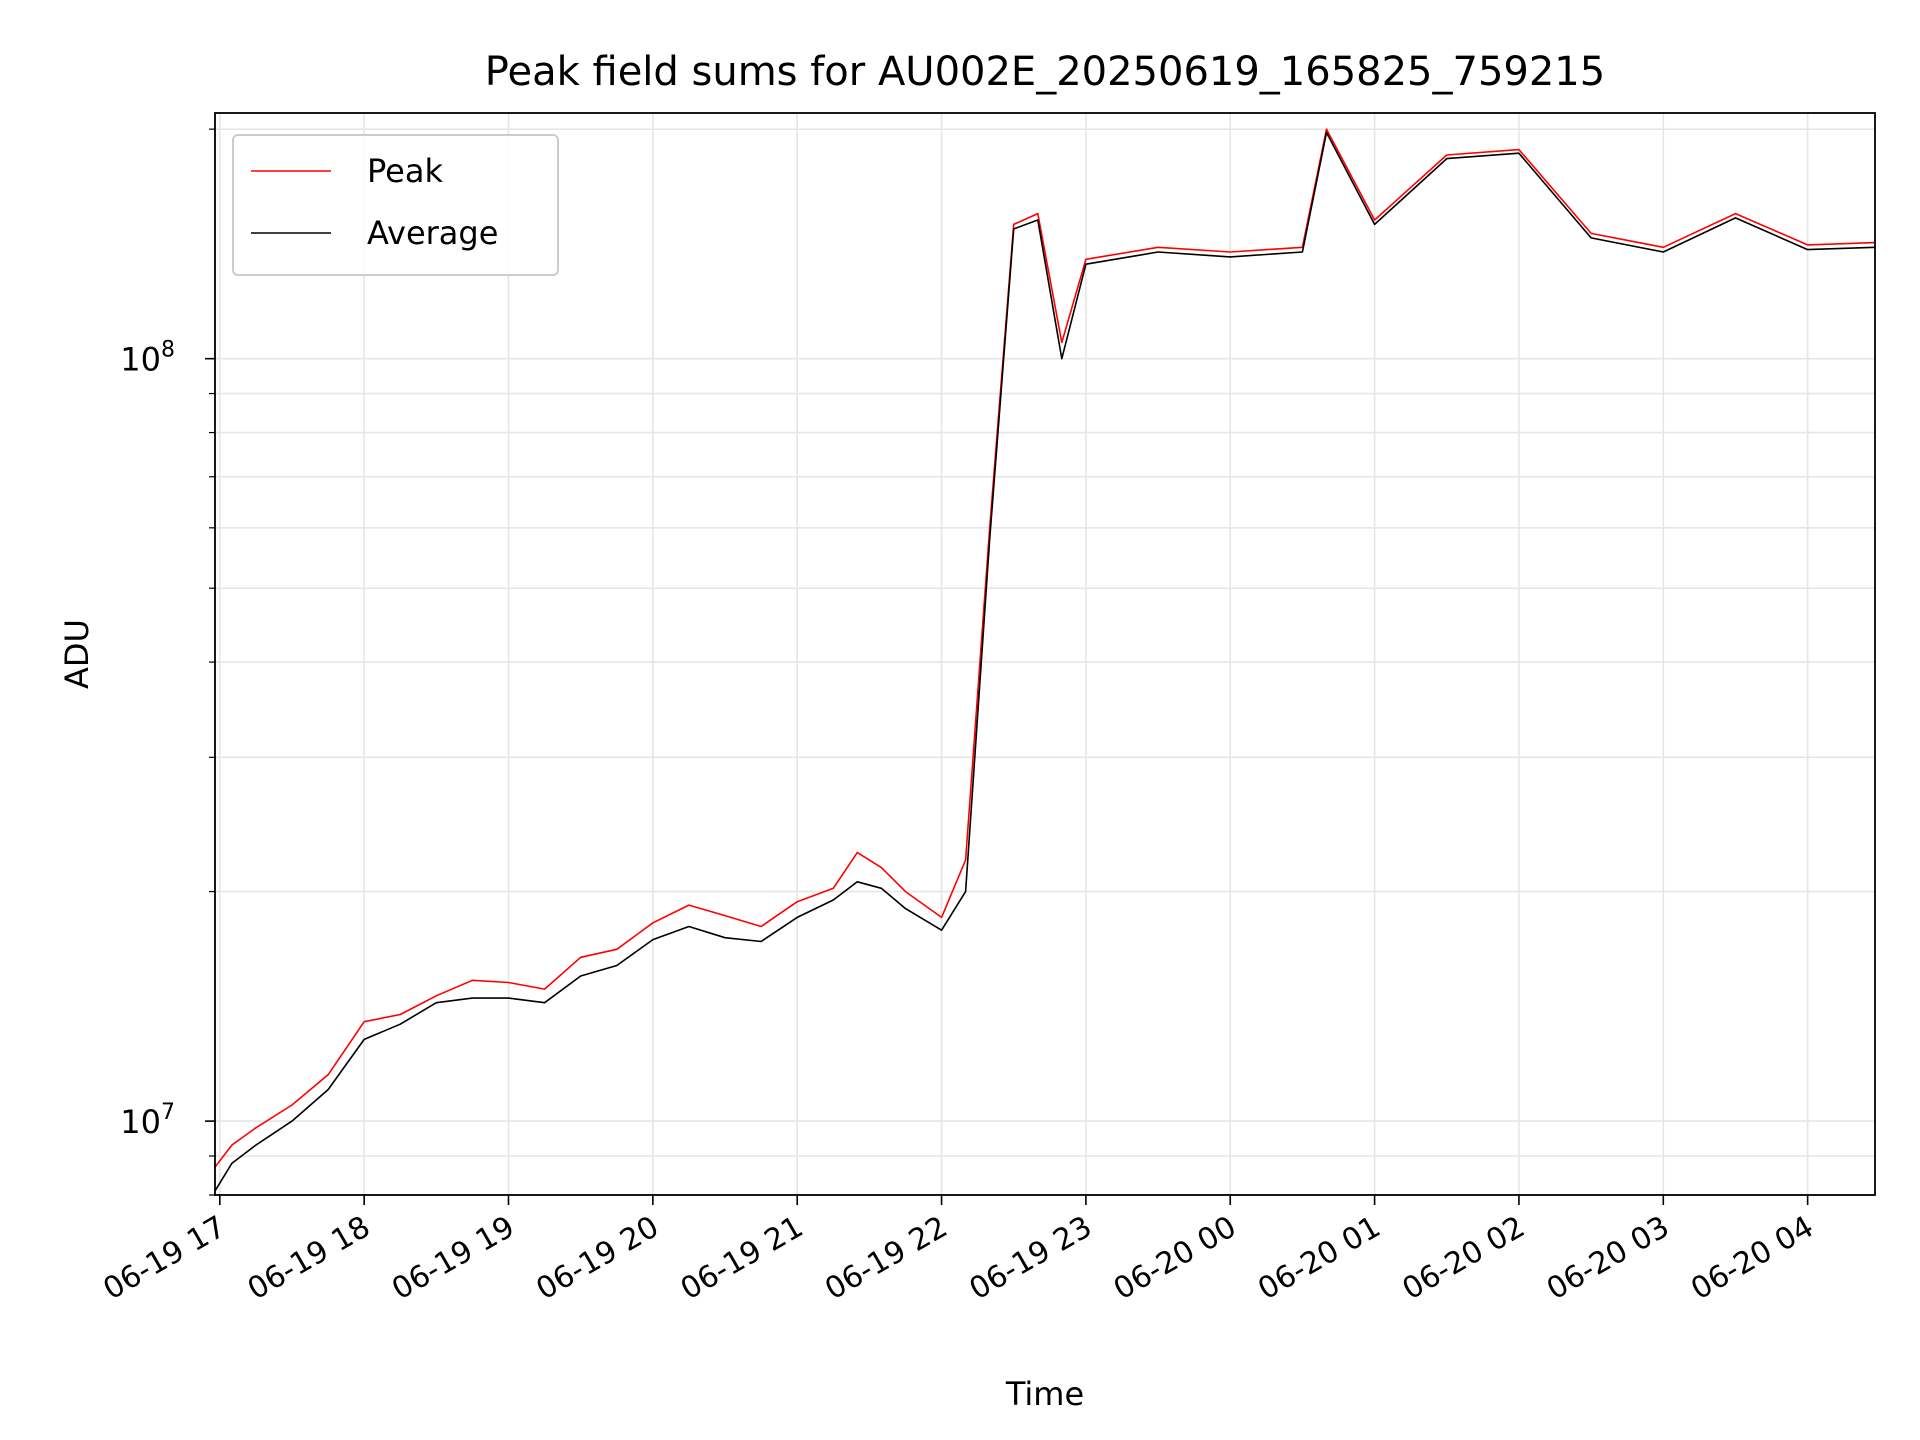  Describe the element at coordinates (432, 233) in the screenshot. I see `legend-label-average: Average` at that location.